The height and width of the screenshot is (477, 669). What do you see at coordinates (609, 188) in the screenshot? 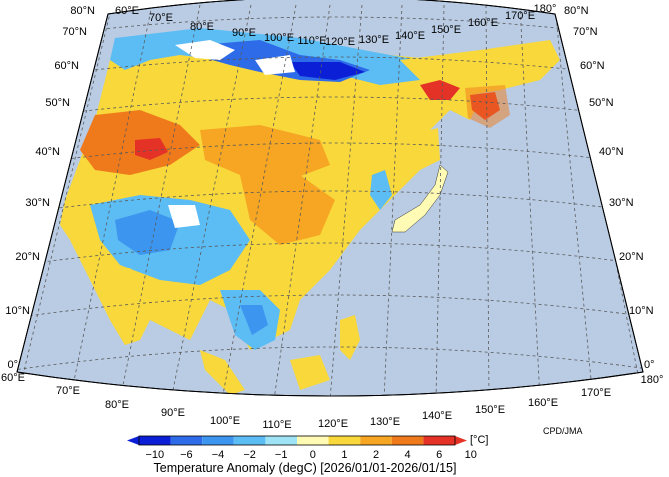
I see `latitude-labels-right: 80°N 70°N 60°N 50°N 40°N 30°N 20°N 10°N 0°` at bounding box center [609, 188].